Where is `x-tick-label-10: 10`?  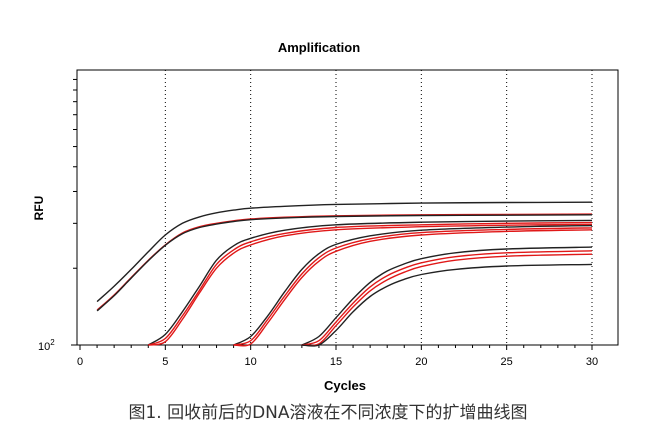
x-tick-label-10: 10 is located at coordinates (251, 362).